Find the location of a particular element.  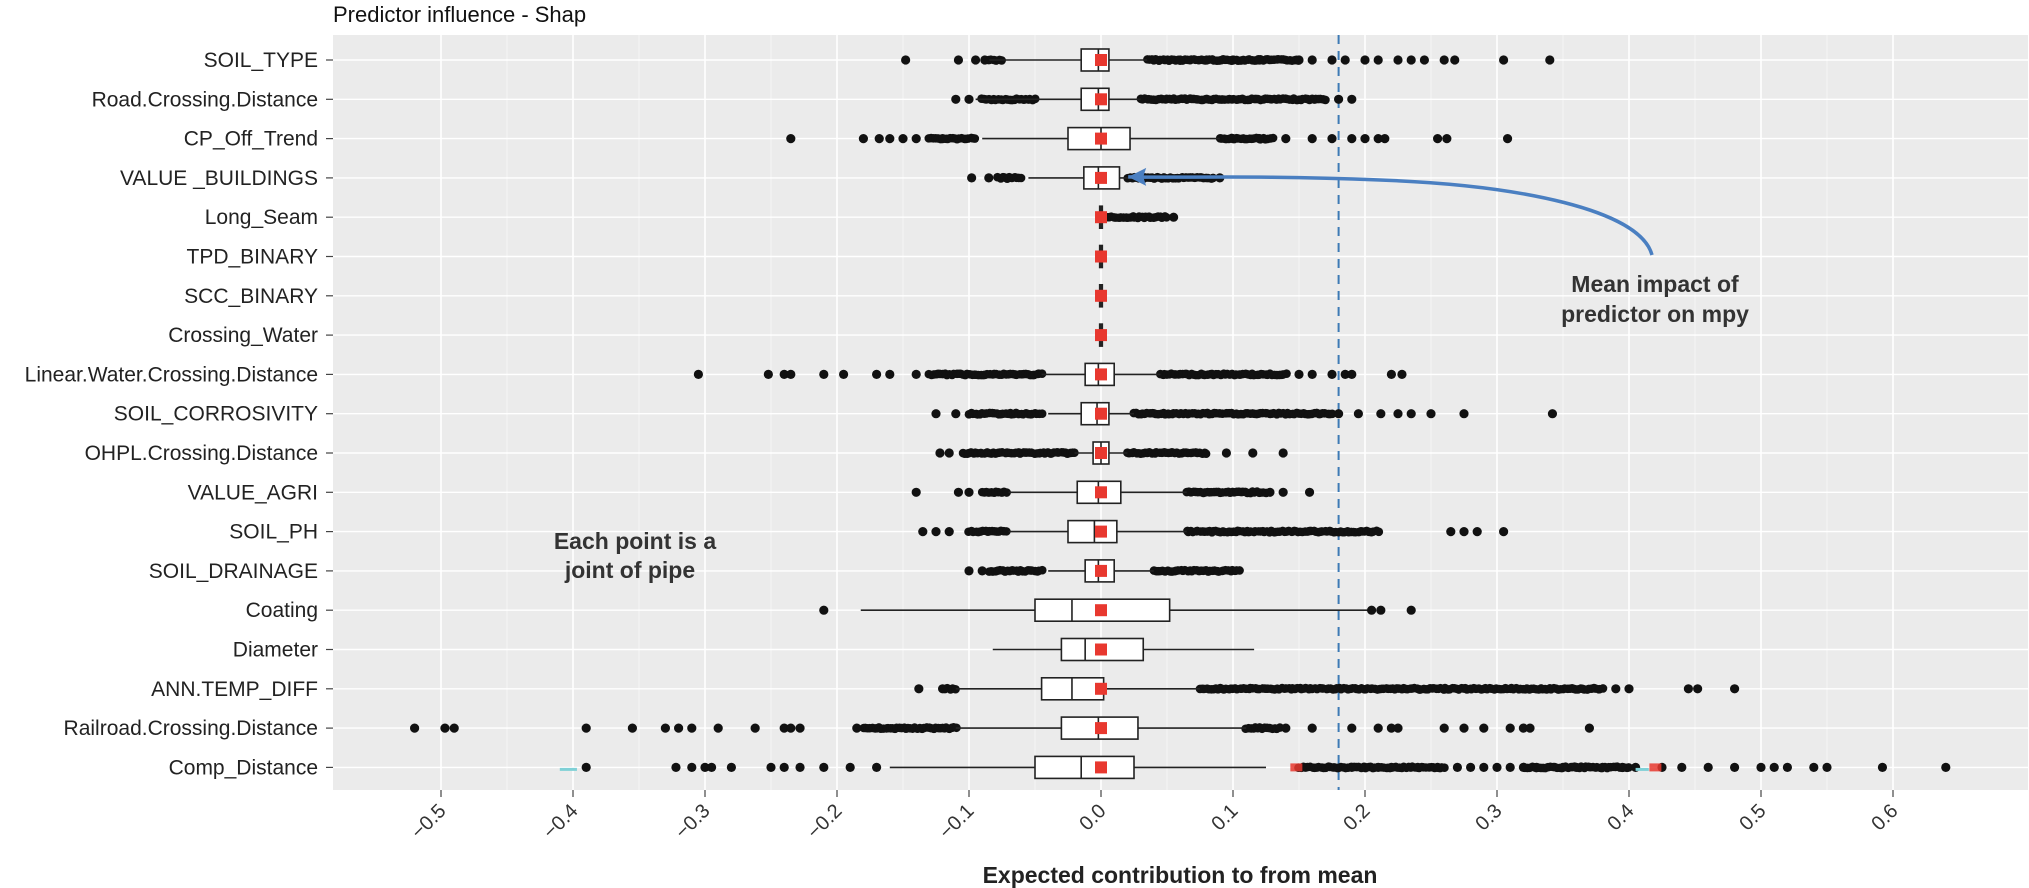

y-label: Railroad.Crossing.Distance is located at coordinates (191, 728).